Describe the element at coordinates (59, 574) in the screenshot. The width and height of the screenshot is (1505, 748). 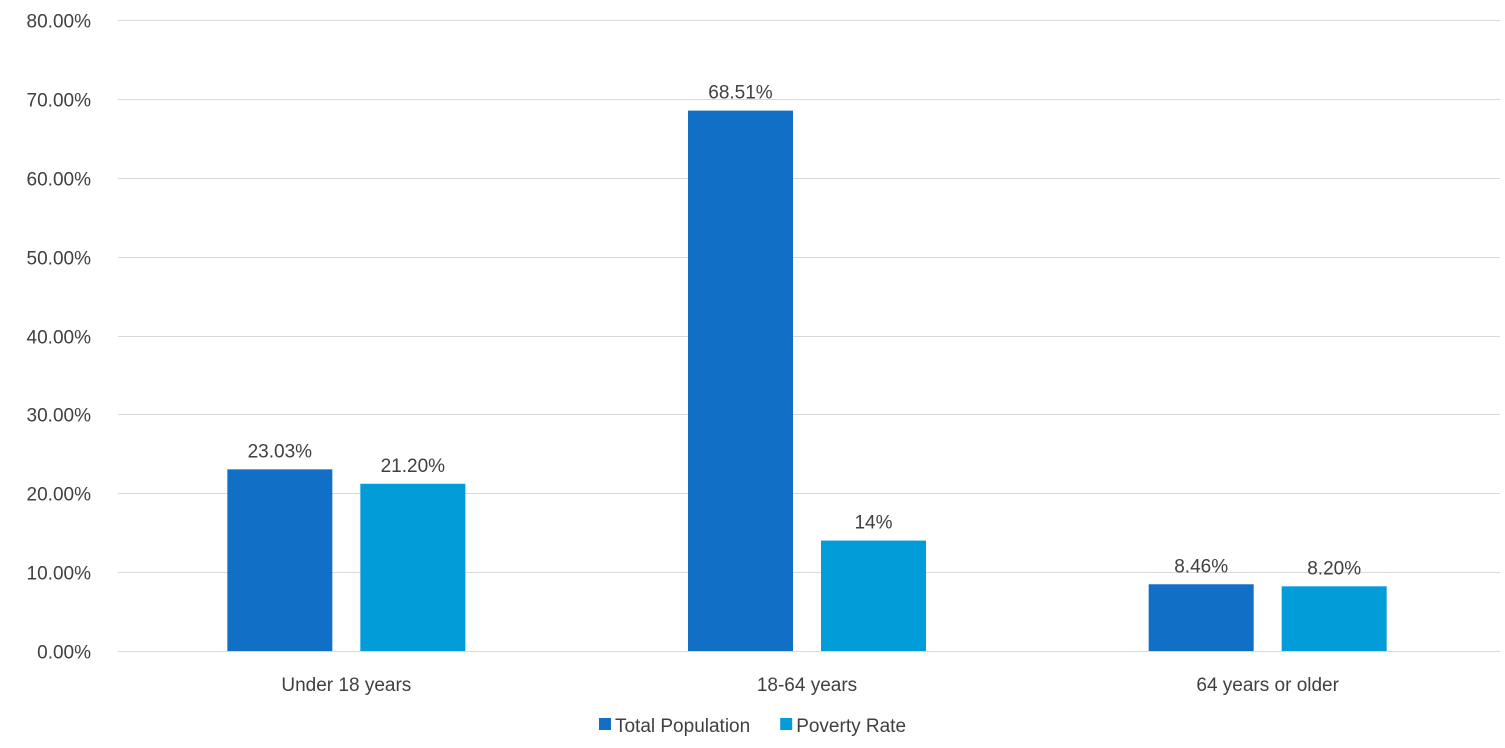
I see `y-tick-label: 10.00%` at that location.